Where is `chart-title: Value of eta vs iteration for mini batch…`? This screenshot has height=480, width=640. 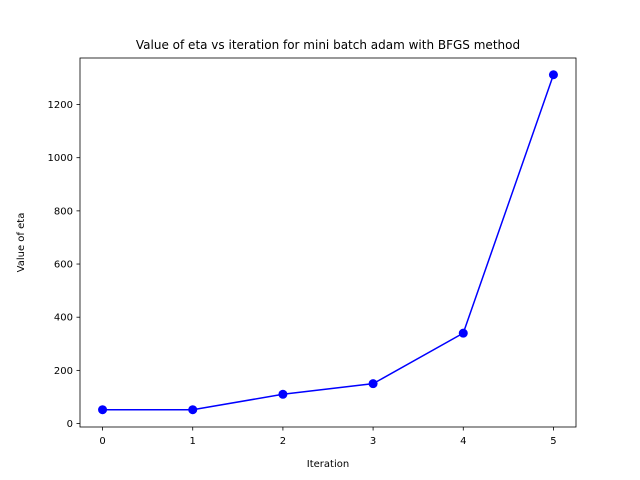
chart-title: Value of eta vs iteration for mini batch… is located at coordinates (328, 45).